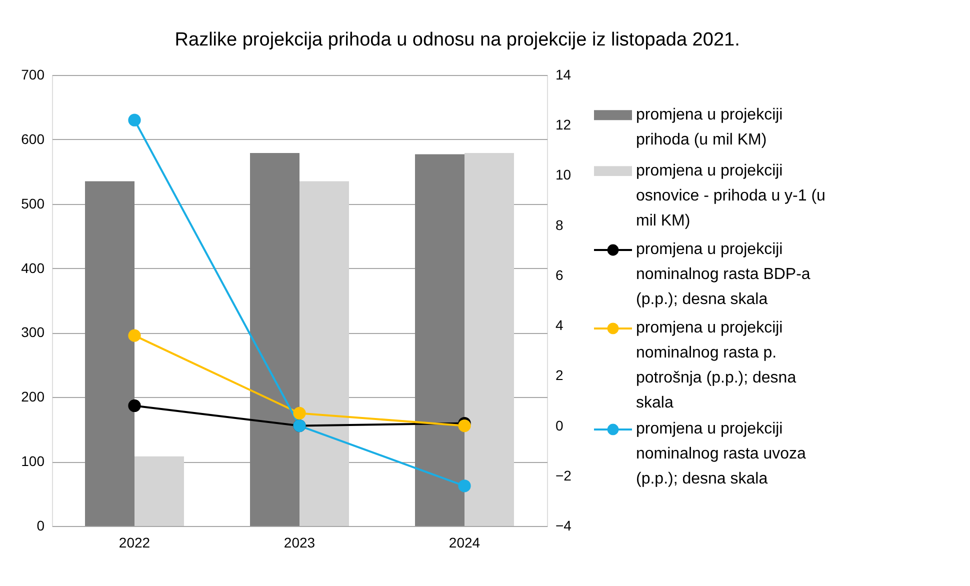 The image size is (970, 586). I want to click on y-tick-label: 200, so click(33, 396).